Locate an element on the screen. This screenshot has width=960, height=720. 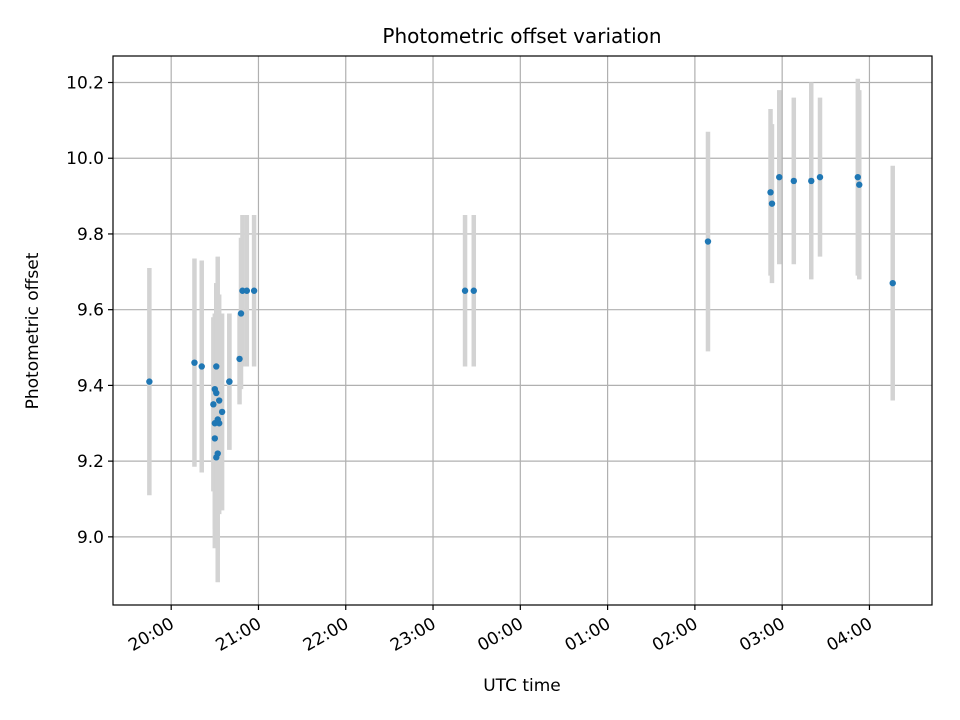
x-tick-label: 21:00 is located at coordinates (239, 635).